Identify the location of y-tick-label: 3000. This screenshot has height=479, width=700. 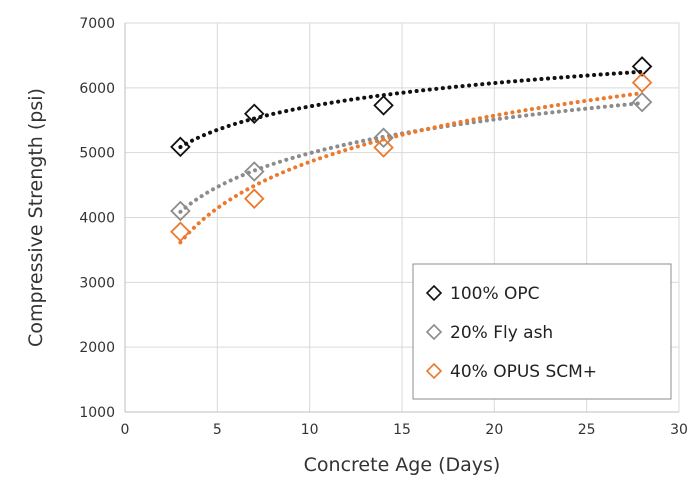
(97, 283).